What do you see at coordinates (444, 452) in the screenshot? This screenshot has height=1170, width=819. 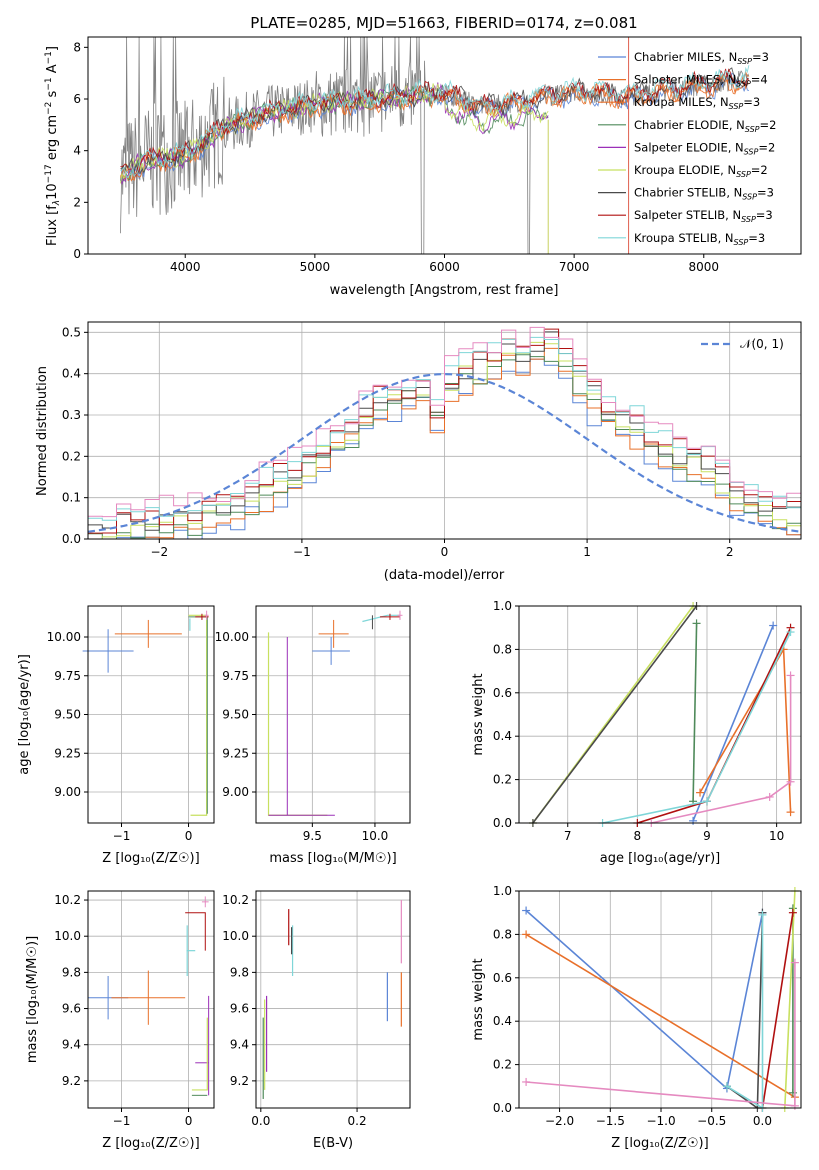 I see `normal-curve` at bounding box center [444, 452].